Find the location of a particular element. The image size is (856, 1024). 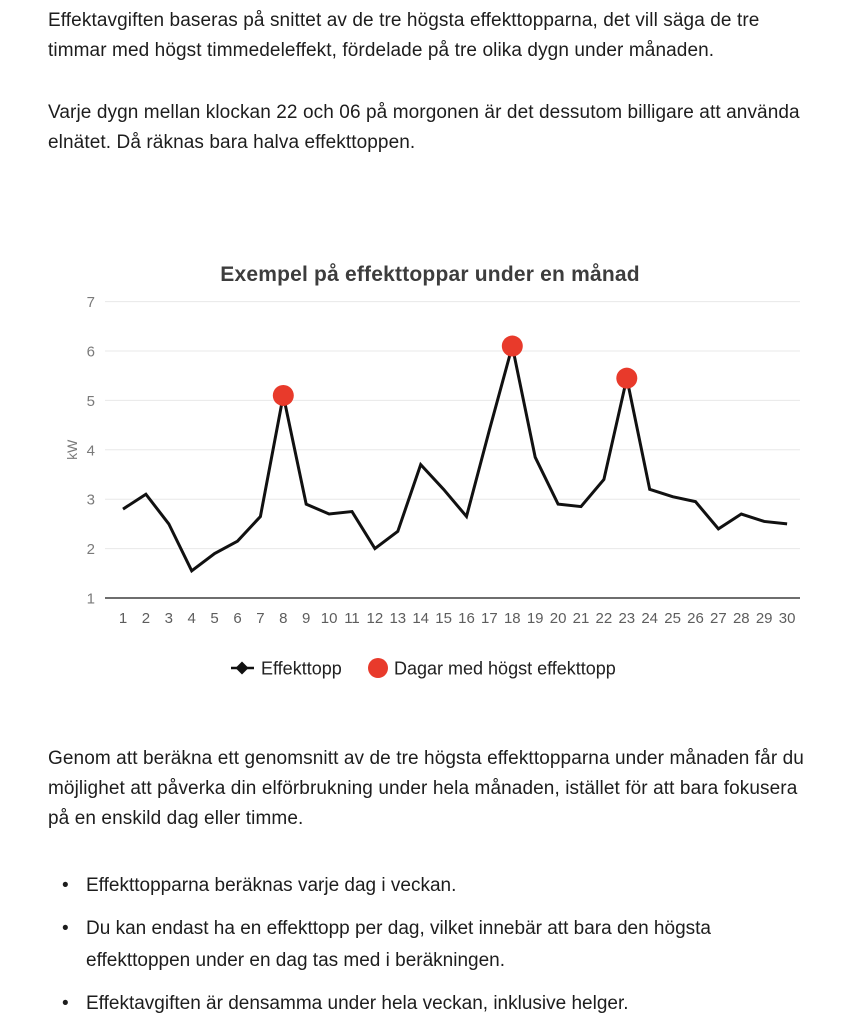

x-tick-label: 5 is located at coordinates (214, 618).